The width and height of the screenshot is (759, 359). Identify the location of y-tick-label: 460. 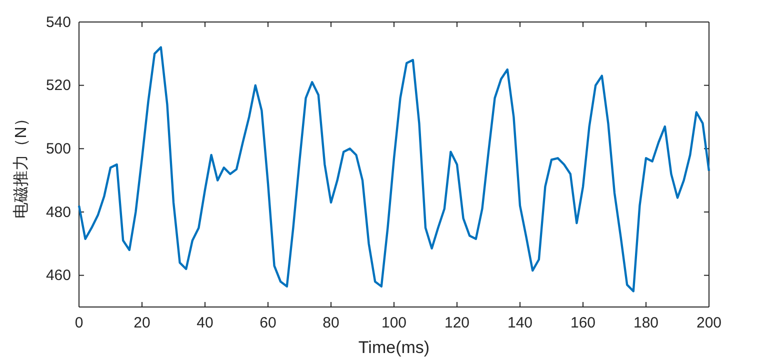
(58, 275).